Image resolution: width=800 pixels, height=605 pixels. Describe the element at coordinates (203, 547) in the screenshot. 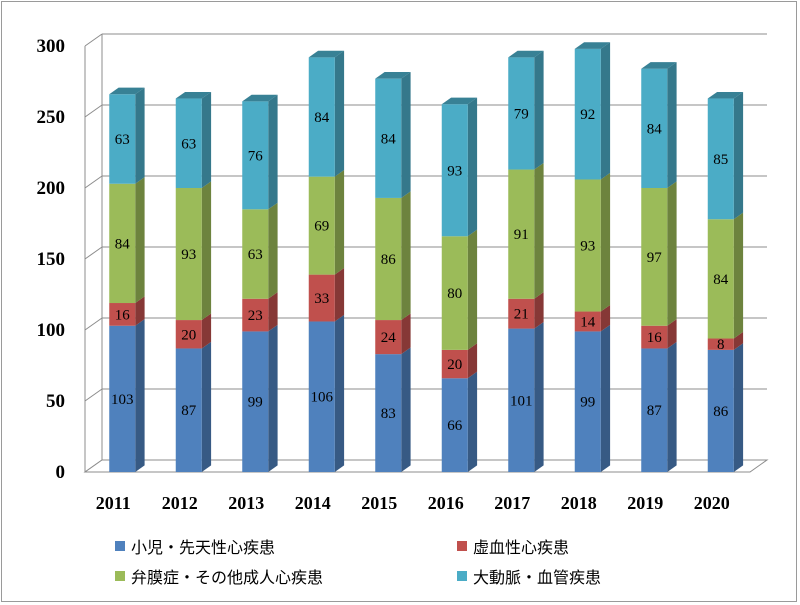

I see `legend-label: 小児・先天性心疾患` at that location.